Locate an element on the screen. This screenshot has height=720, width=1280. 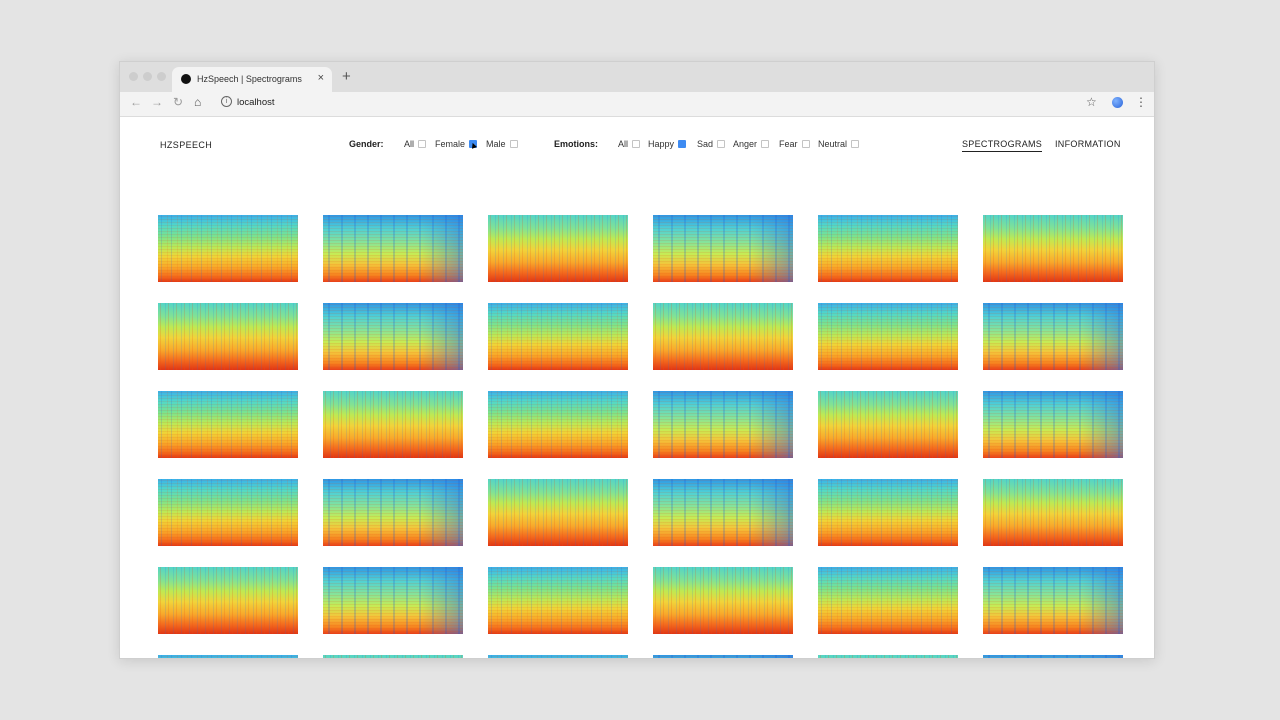
emotion-all-checkbox is located at coordinates (636, 143).